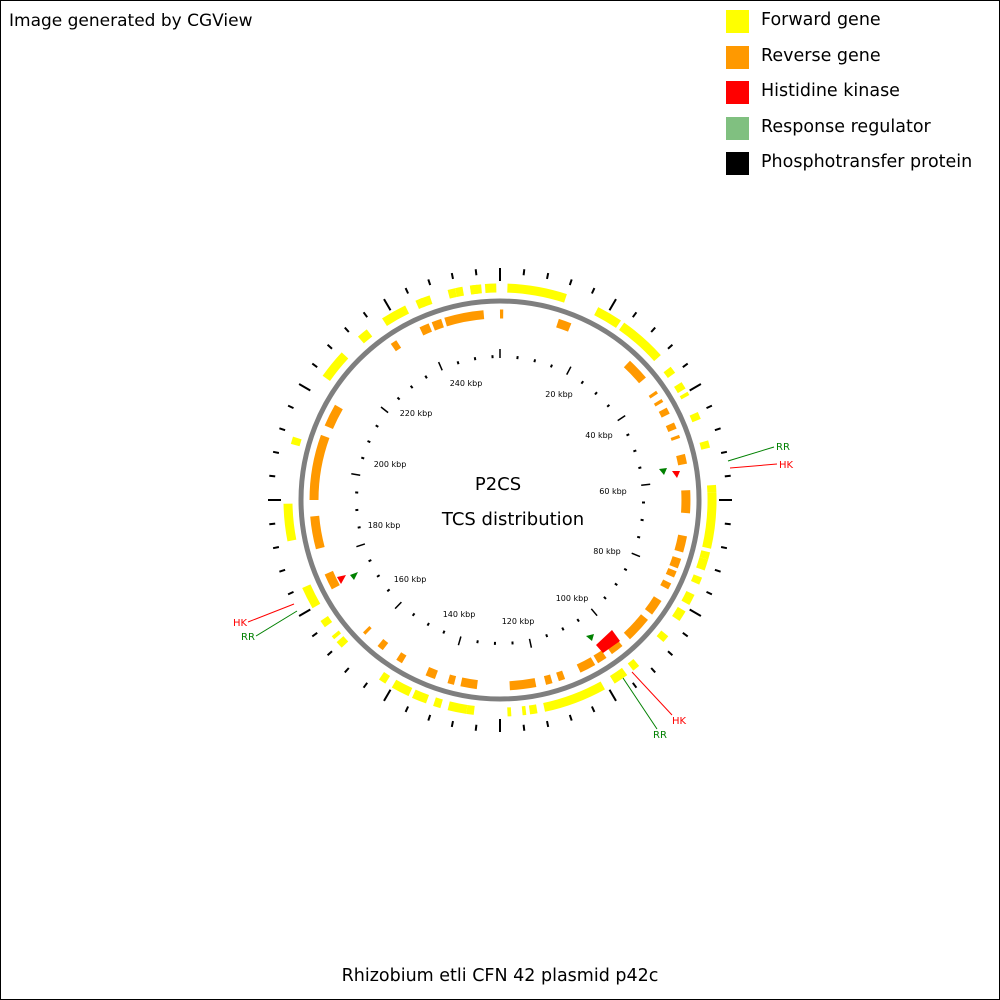  I want to click on scale-label: 140 kbp, so click(459, 614).